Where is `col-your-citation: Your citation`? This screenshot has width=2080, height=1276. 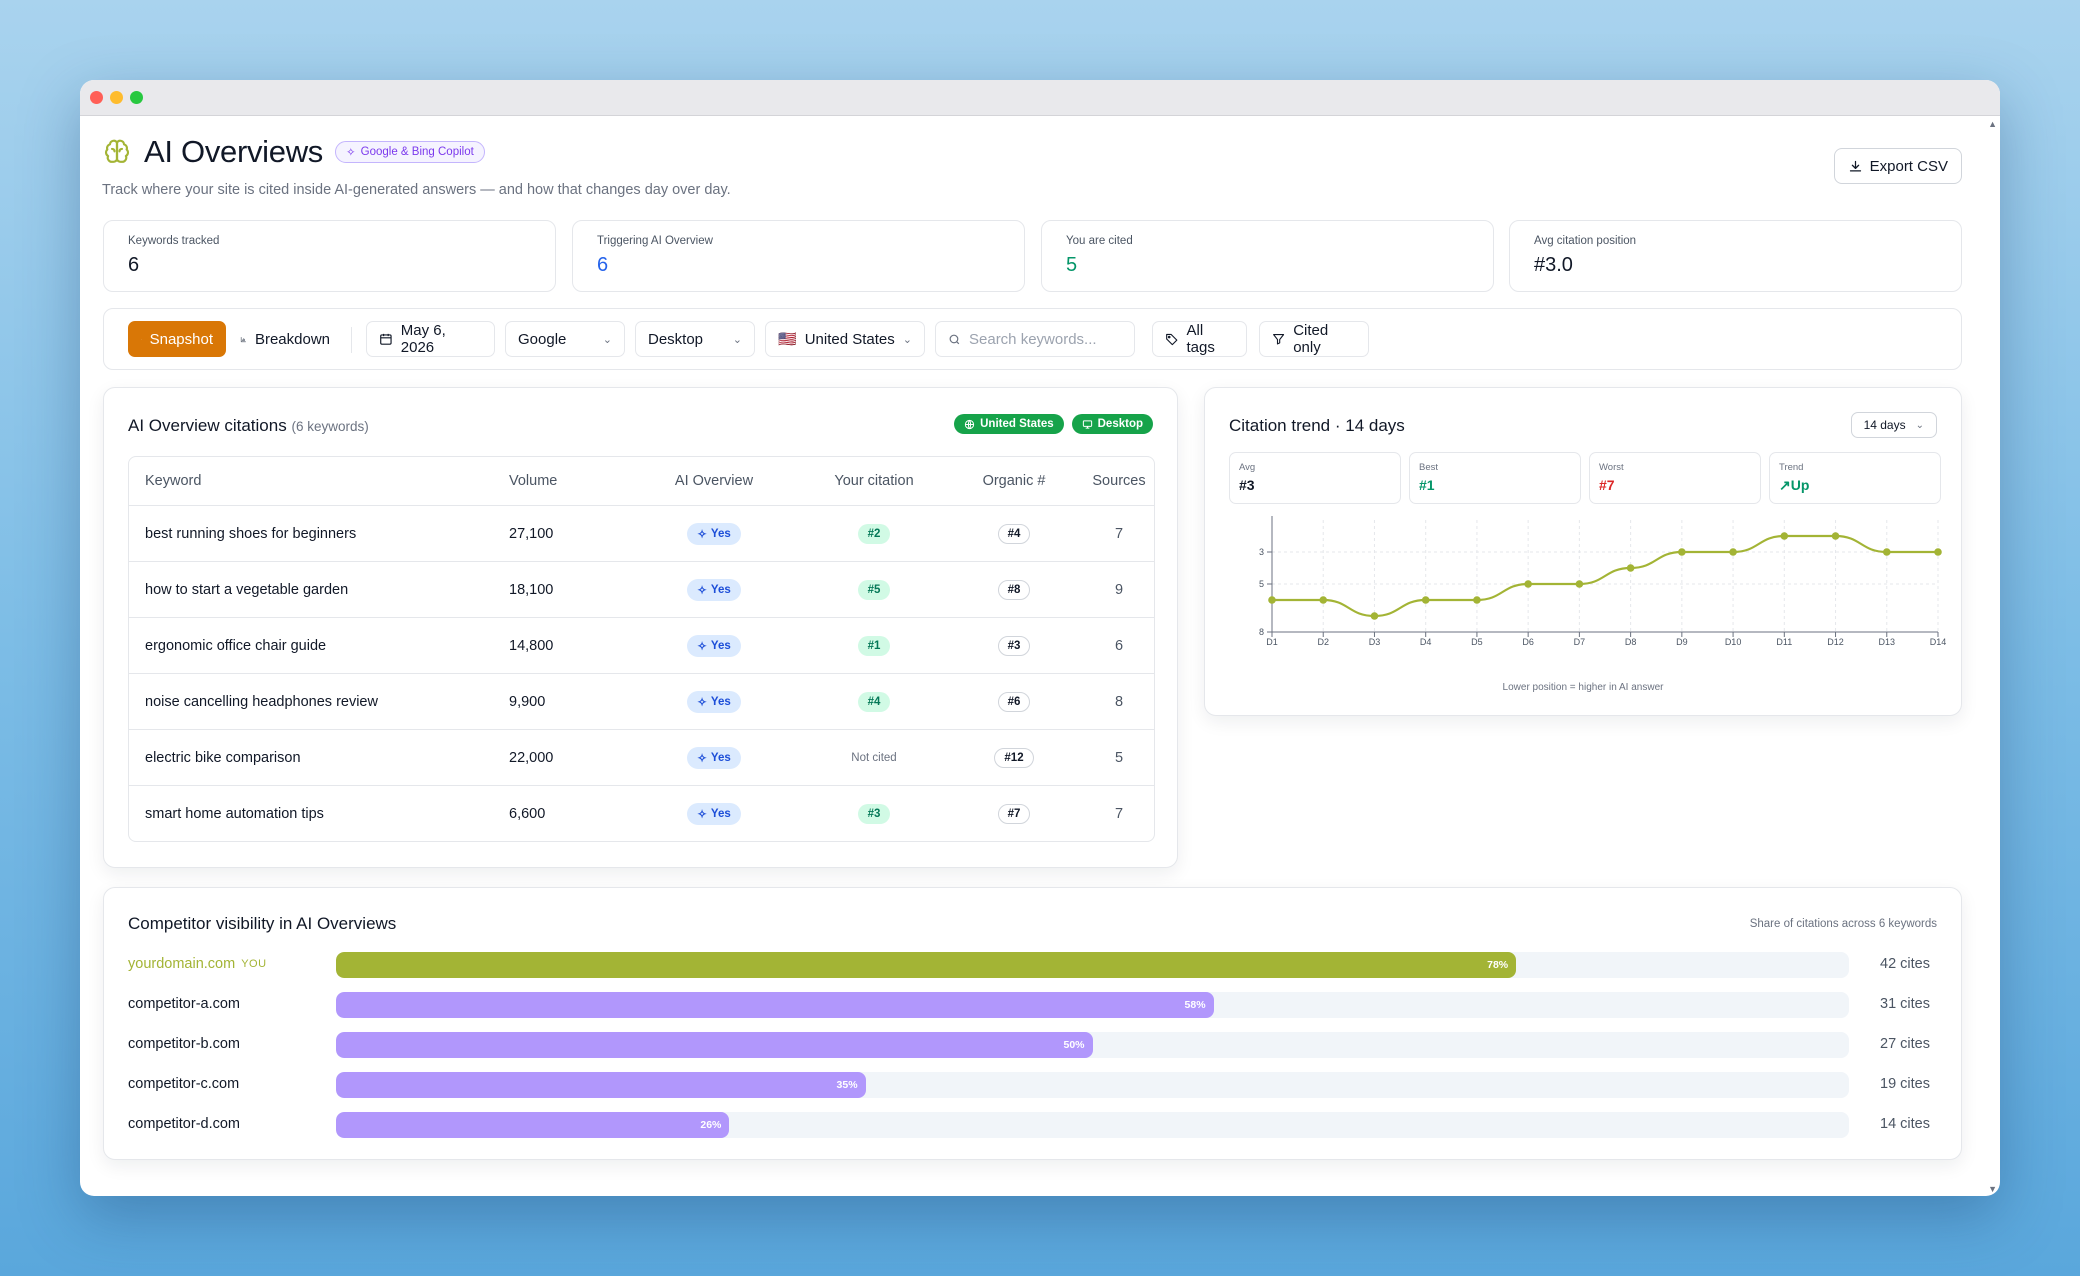 col-your-citation: Your citation is located at coordinates (874, 481).